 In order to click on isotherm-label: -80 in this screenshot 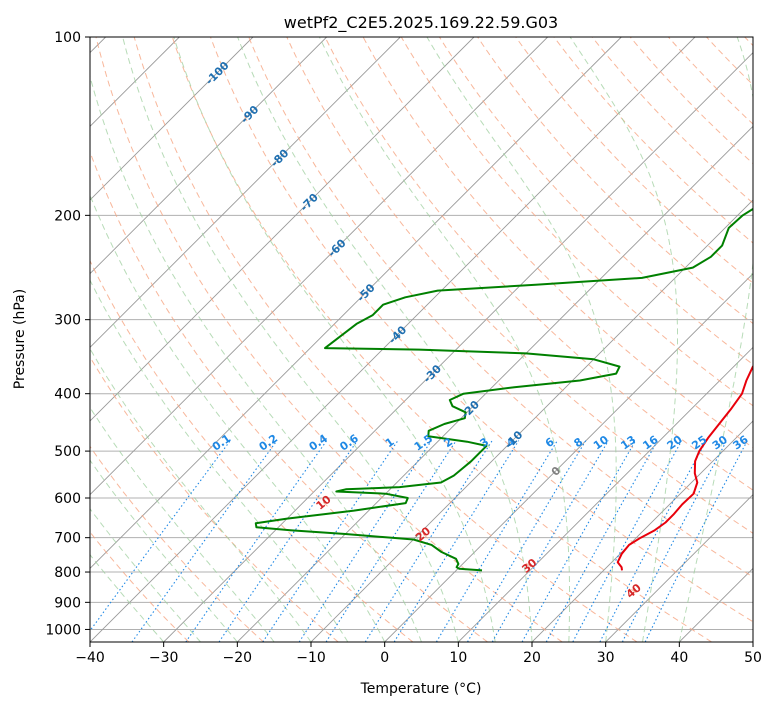, I will do `click(279, 157)`.